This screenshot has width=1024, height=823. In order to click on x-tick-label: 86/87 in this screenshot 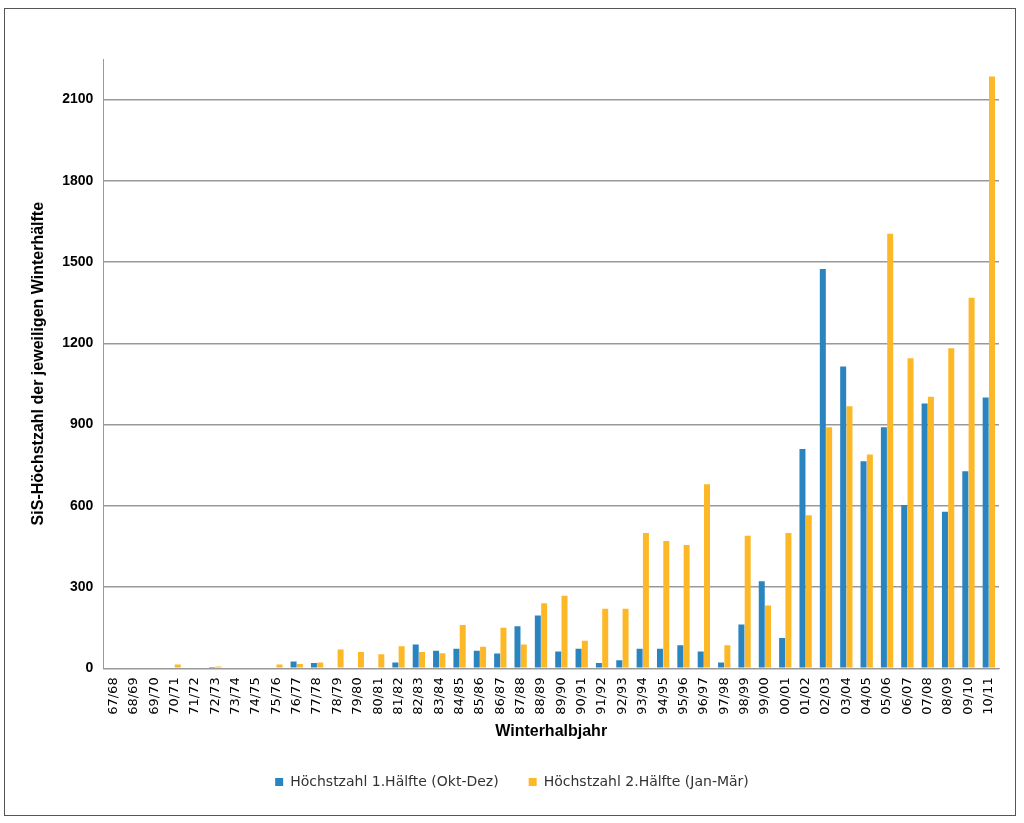, I will do `click(499, 696)`.